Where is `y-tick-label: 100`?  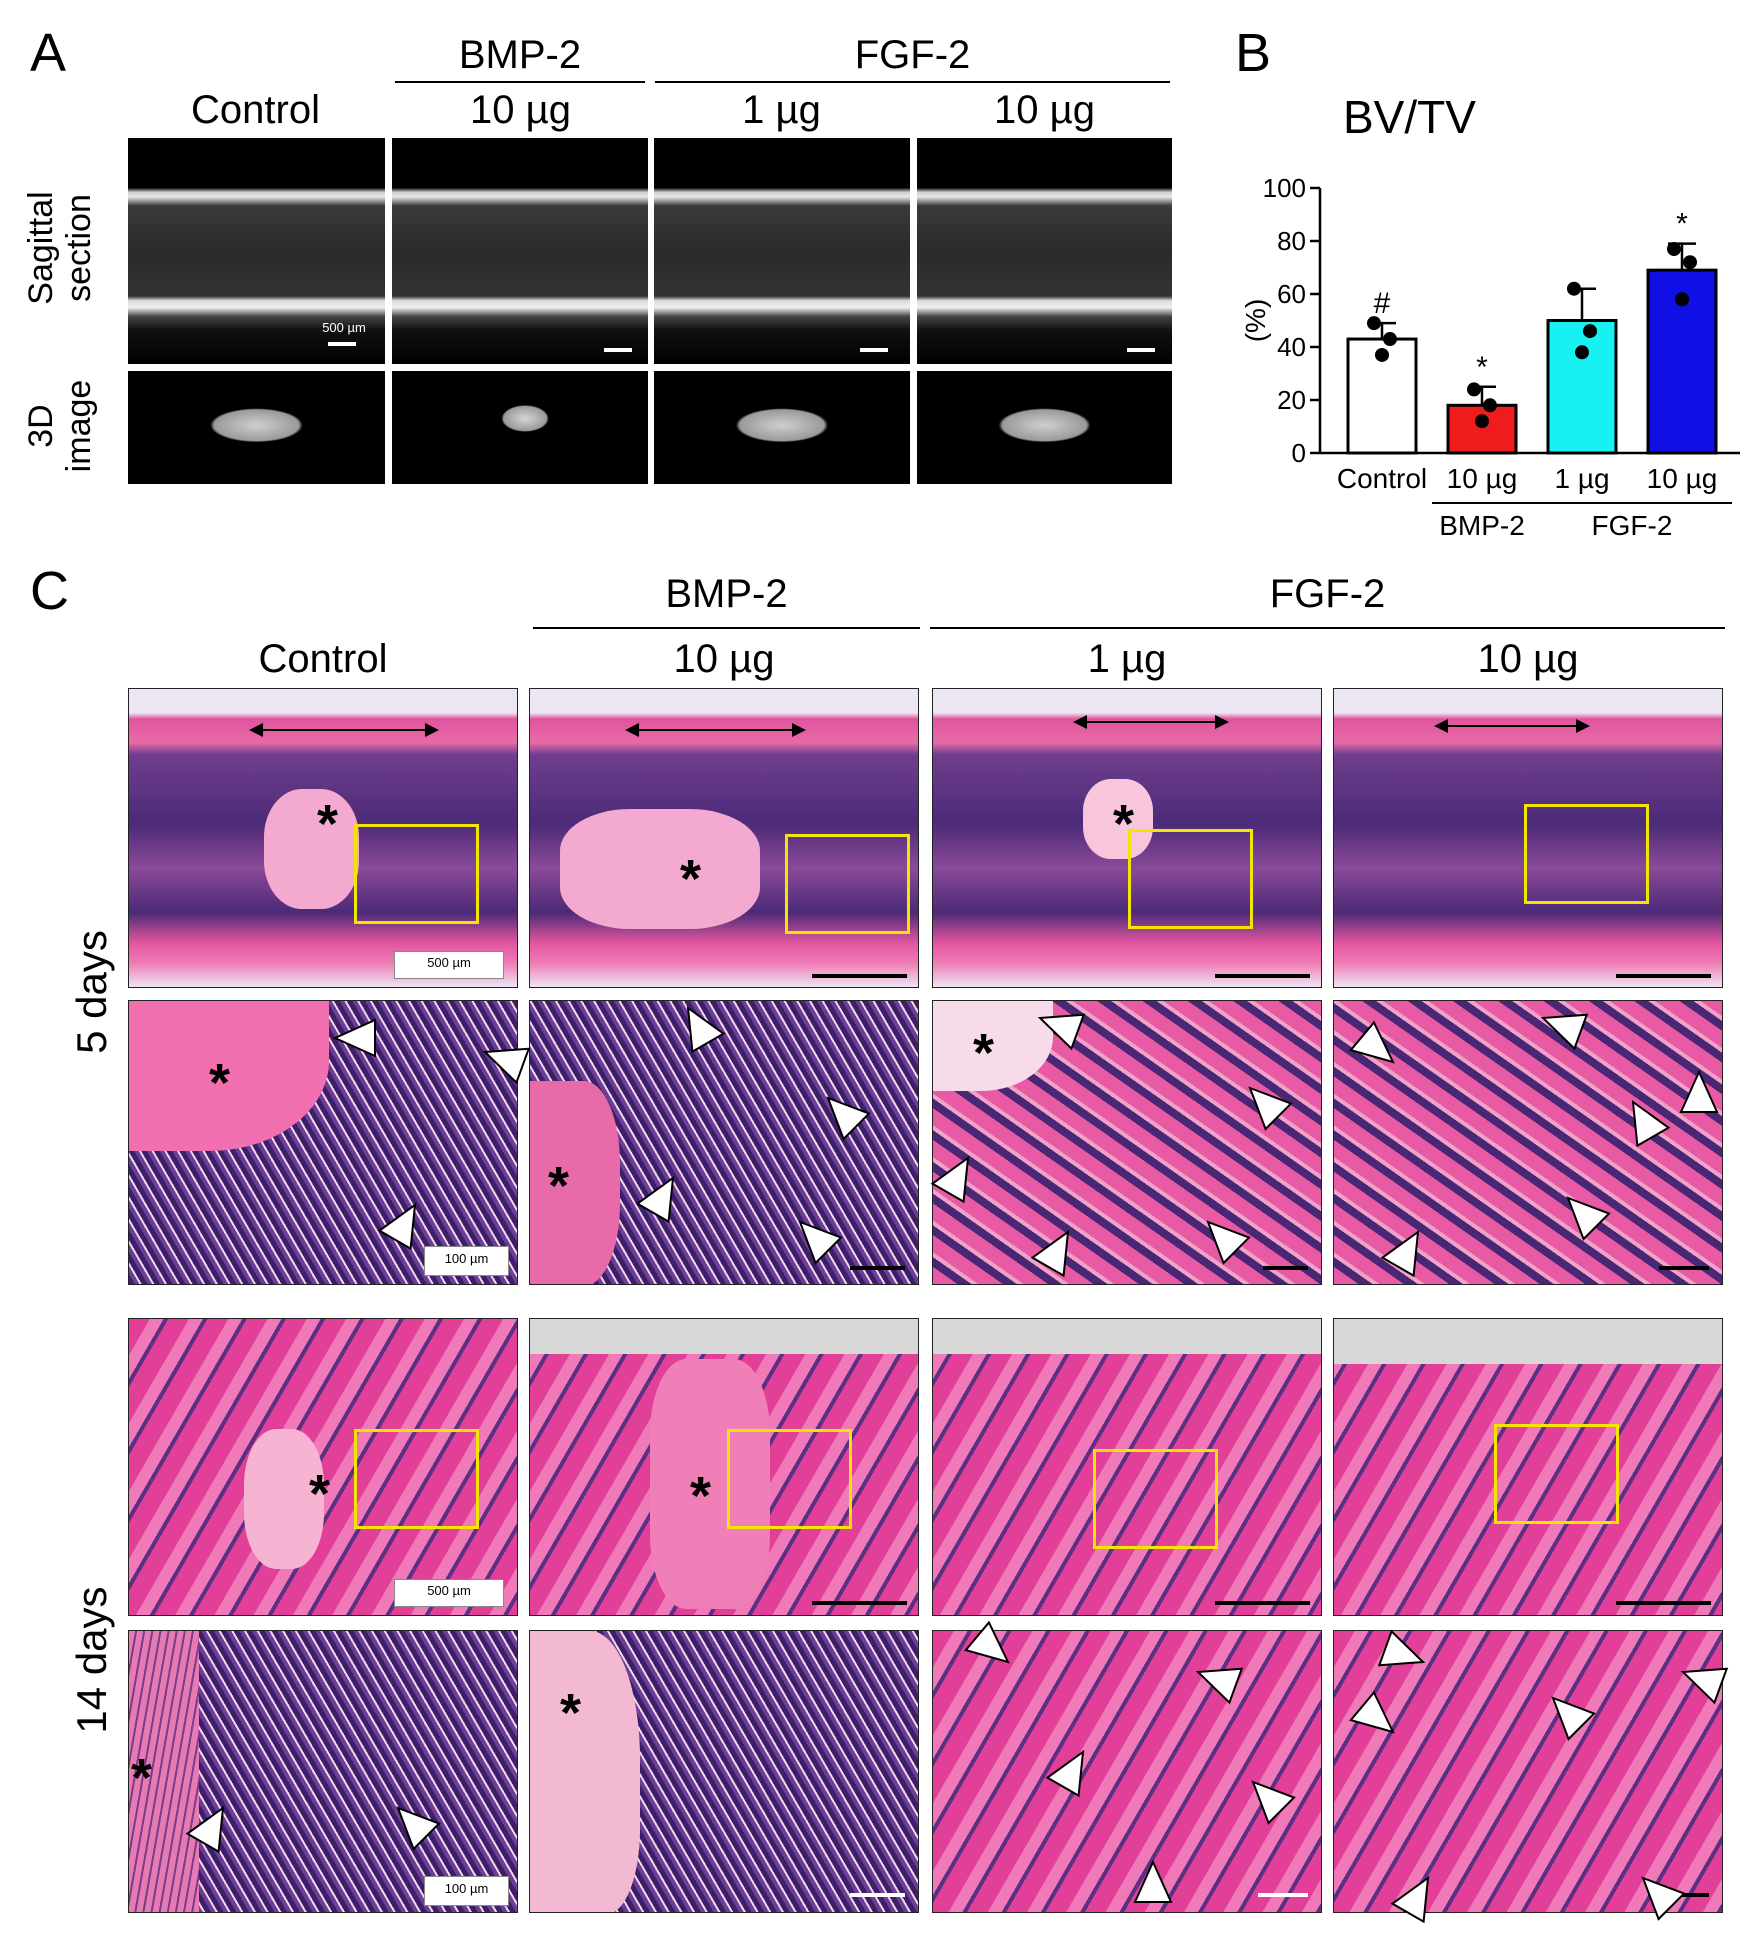 y-tick-label: 100 is located at coordinates (1284, 188).